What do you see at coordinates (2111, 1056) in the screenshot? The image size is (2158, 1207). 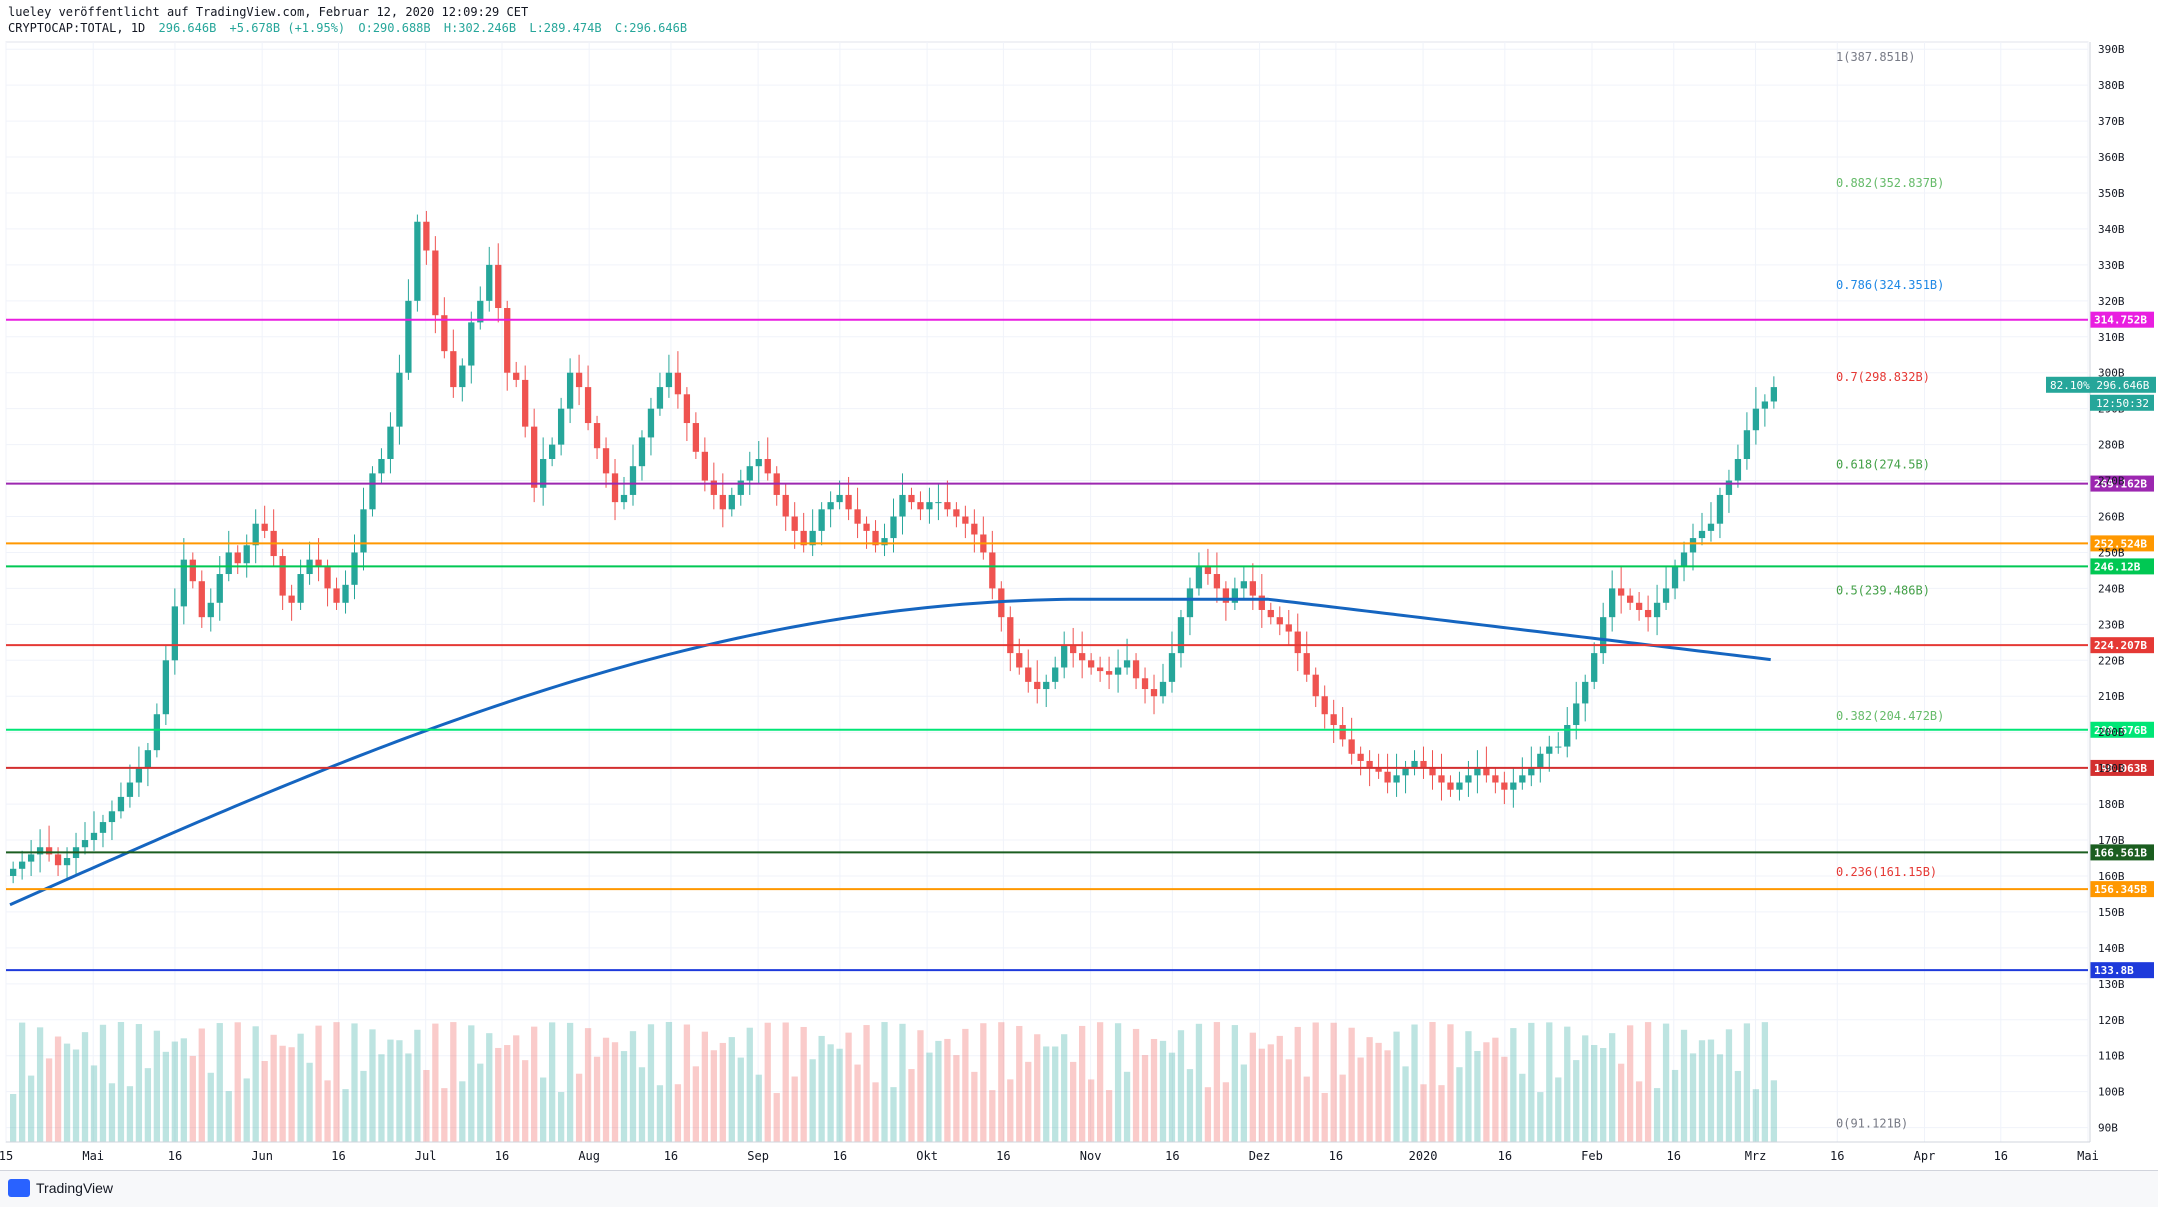 I see `price-tick-label: 110B` at bounding box center [2111, 1056].